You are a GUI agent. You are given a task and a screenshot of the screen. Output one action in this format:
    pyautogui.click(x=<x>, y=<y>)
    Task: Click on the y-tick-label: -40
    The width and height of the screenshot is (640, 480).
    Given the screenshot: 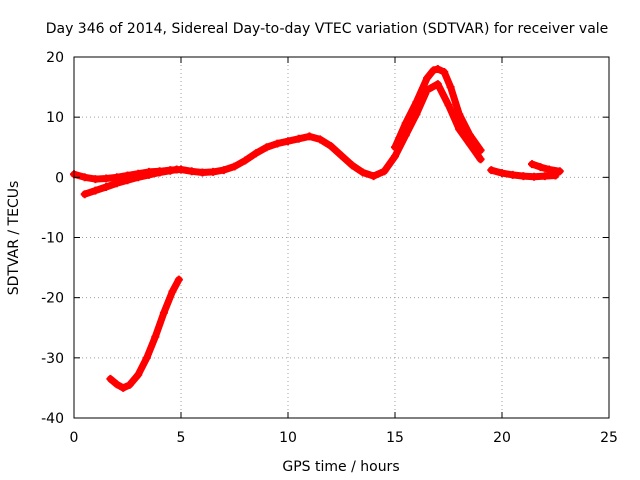 What is the action you would take?
    pyautogui.click(x=52, y=419)
    